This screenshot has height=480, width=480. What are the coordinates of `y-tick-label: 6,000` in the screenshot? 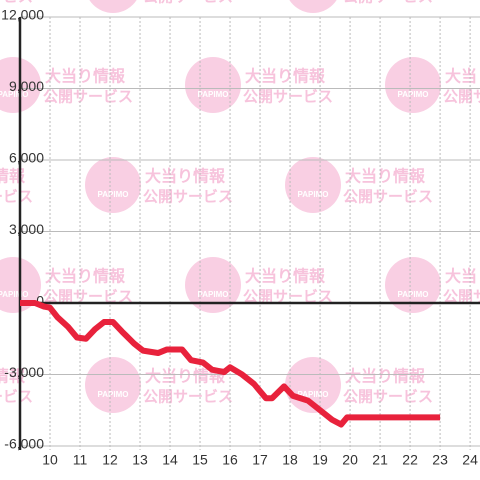 It's located at (26, 158).